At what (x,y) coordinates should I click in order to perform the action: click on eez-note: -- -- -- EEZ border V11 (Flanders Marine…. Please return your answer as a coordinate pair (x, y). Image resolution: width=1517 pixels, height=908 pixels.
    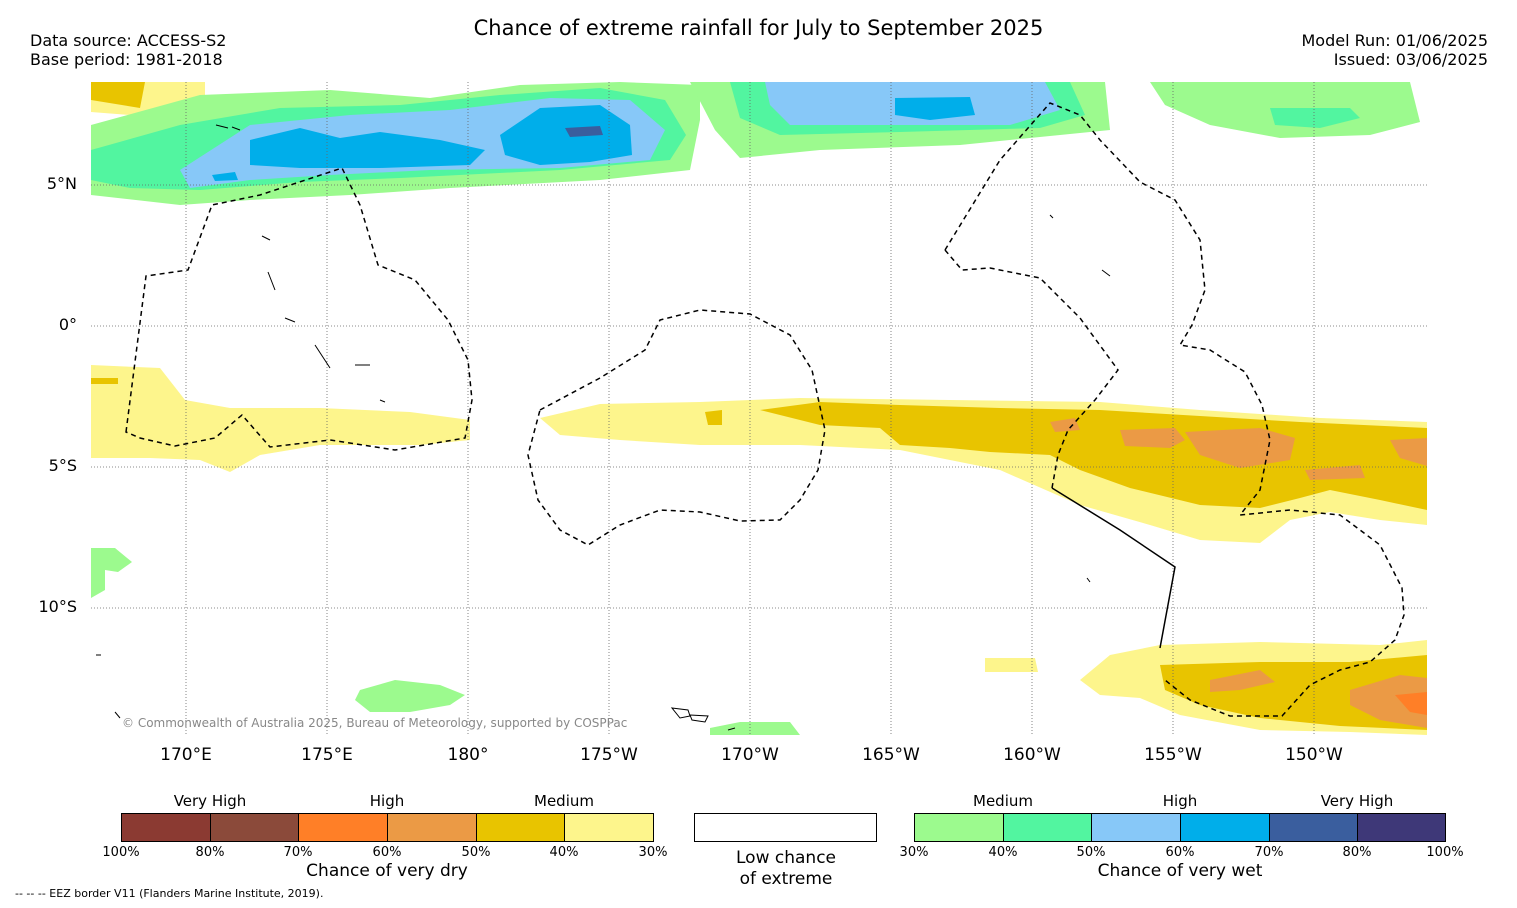
    Looking at the image, I should click on (169, 893).